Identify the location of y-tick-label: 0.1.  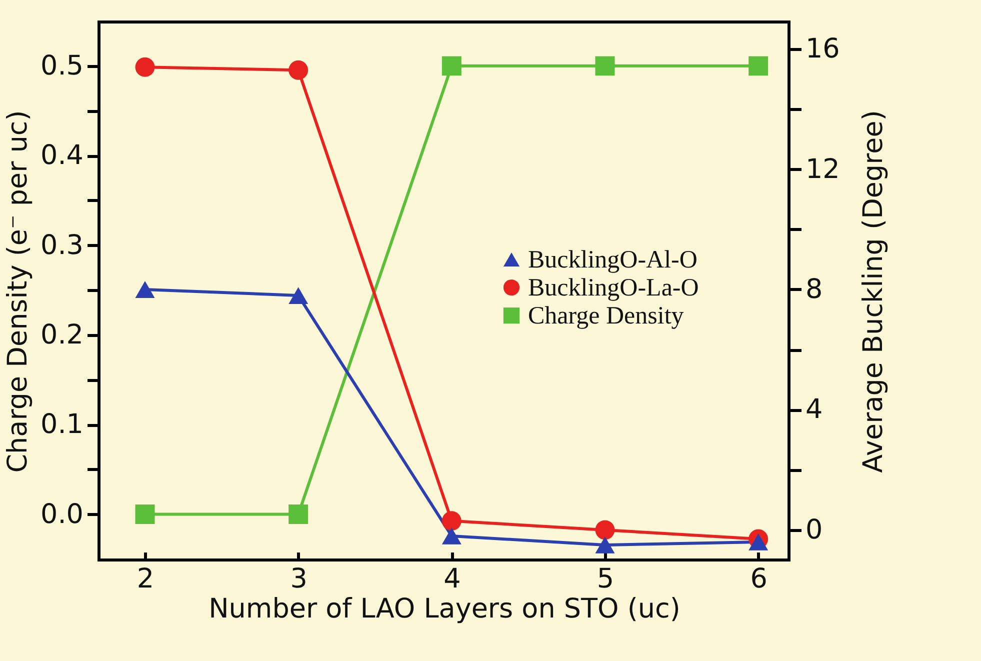
(62, 424).